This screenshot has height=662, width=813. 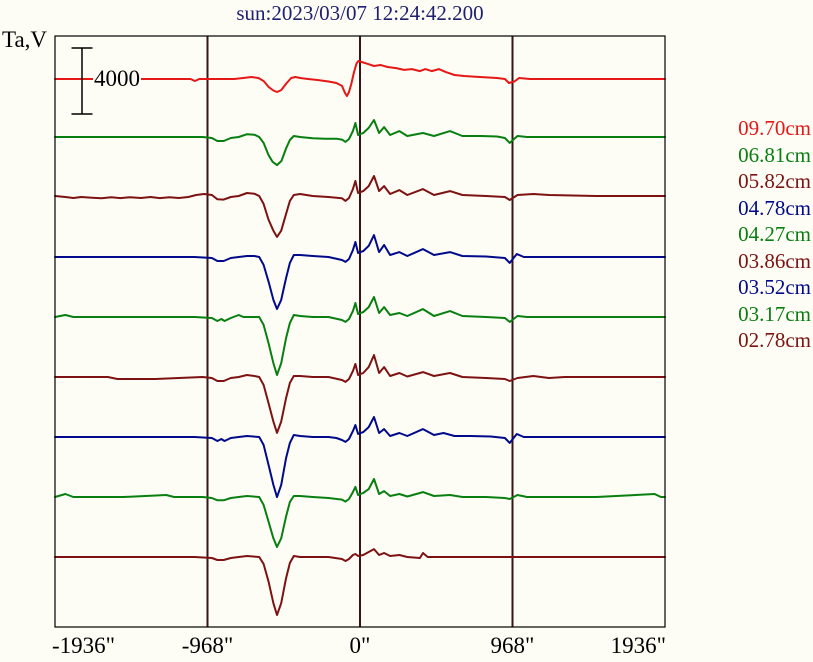 I want to click on trace-04.78cm, so click(x=360, y=272).